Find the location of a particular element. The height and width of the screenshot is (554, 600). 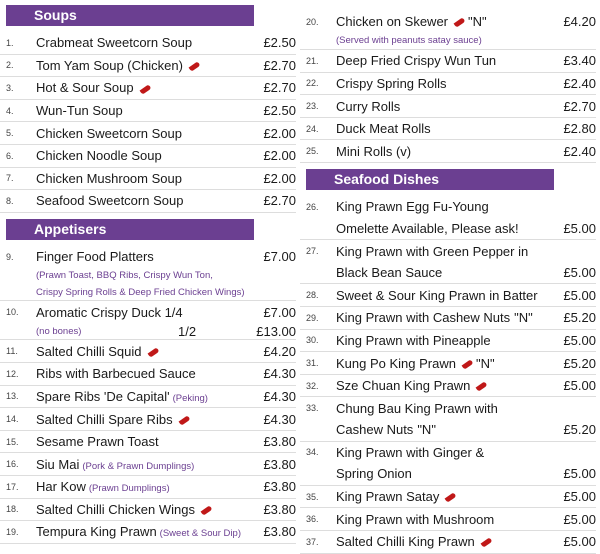

item-price: £2.80 is located at coordinates (579, 129).